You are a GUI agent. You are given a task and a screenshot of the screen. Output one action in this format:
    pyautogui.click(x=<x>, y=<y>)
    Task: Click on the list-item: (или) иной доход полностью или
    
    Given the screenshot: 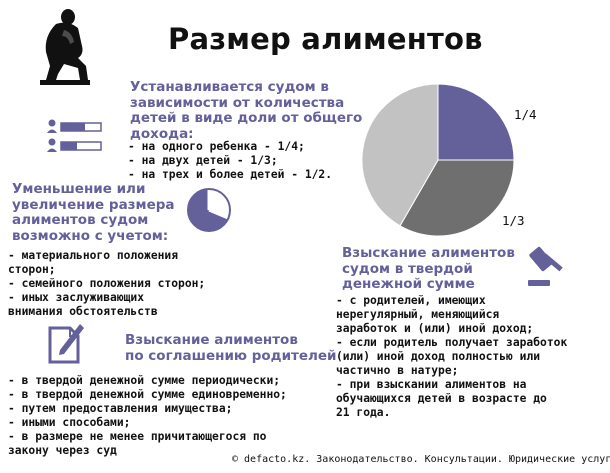 What is the action you would take?
    pyautogui.click(x=438, y=356)
    